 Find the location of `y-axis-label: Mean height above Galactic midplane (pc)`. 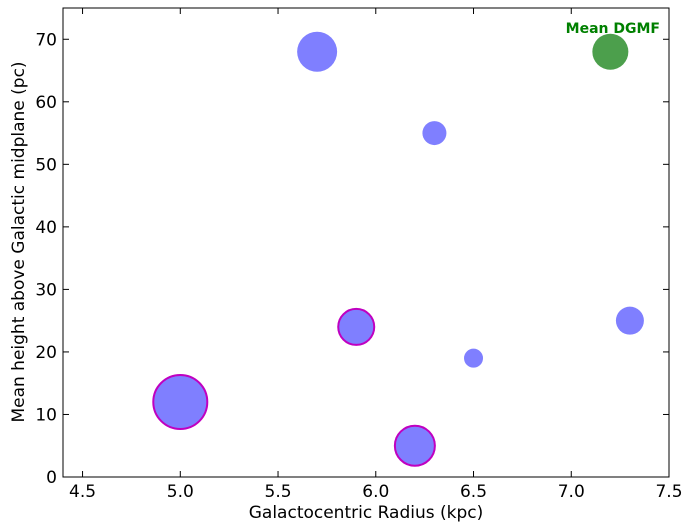

y-axis-label: Mean height above Galactic midplane (pc) is located at coordinates (19, 241).